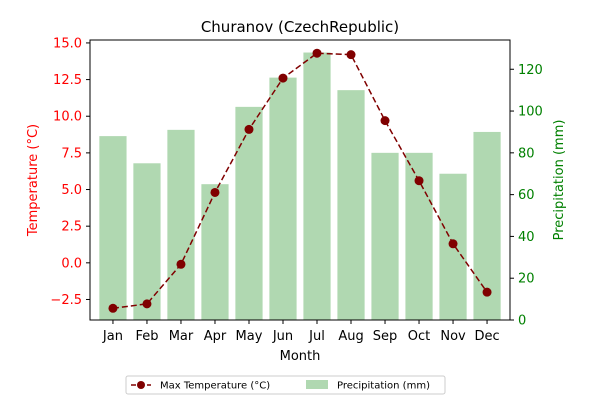  What do you see at coordinates (300, 356) in the screenshot?
I see `x-axis-label: Month` at bounding box center [300, 356].